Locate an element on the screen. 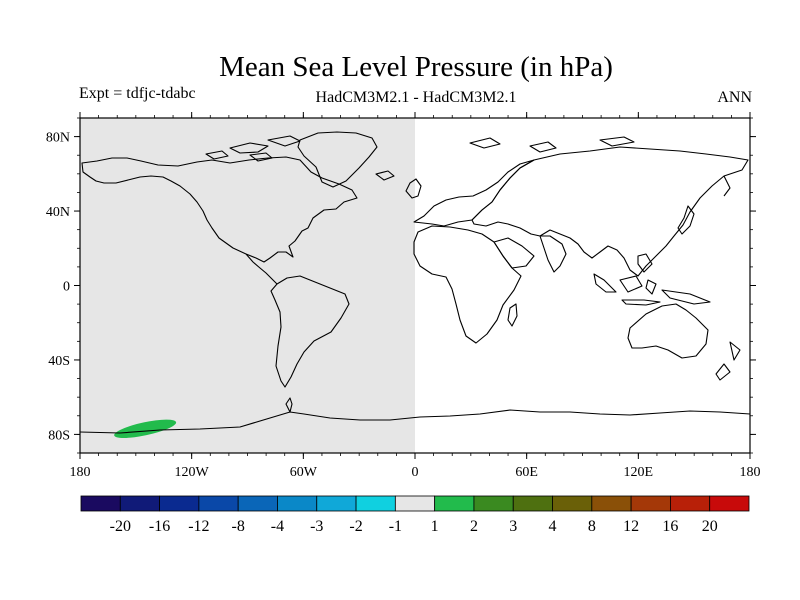  experiment-label: Expt = tdfjc-tdabc is located at coordinates (137, 93).